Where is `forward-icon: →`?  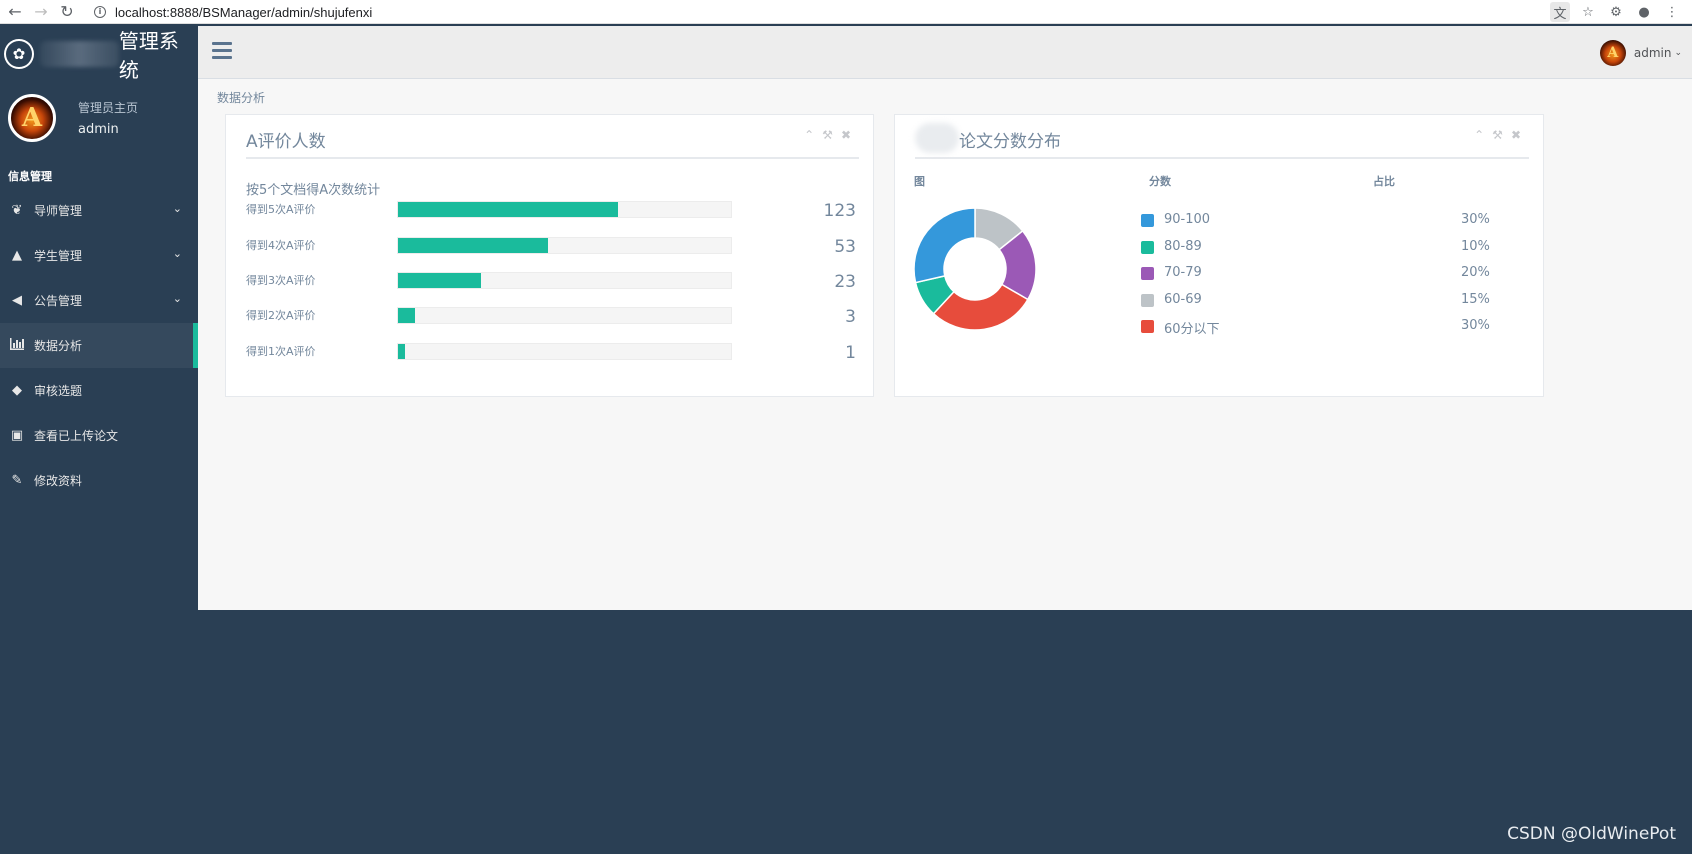 forward-icon: → is located at coordinates (41, 11).